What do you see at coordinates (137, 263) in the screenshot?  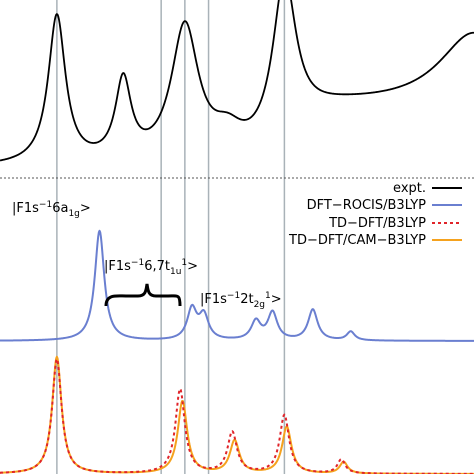 I see `annotation-t1u-sup: −1` at bounding box center [137, 263].